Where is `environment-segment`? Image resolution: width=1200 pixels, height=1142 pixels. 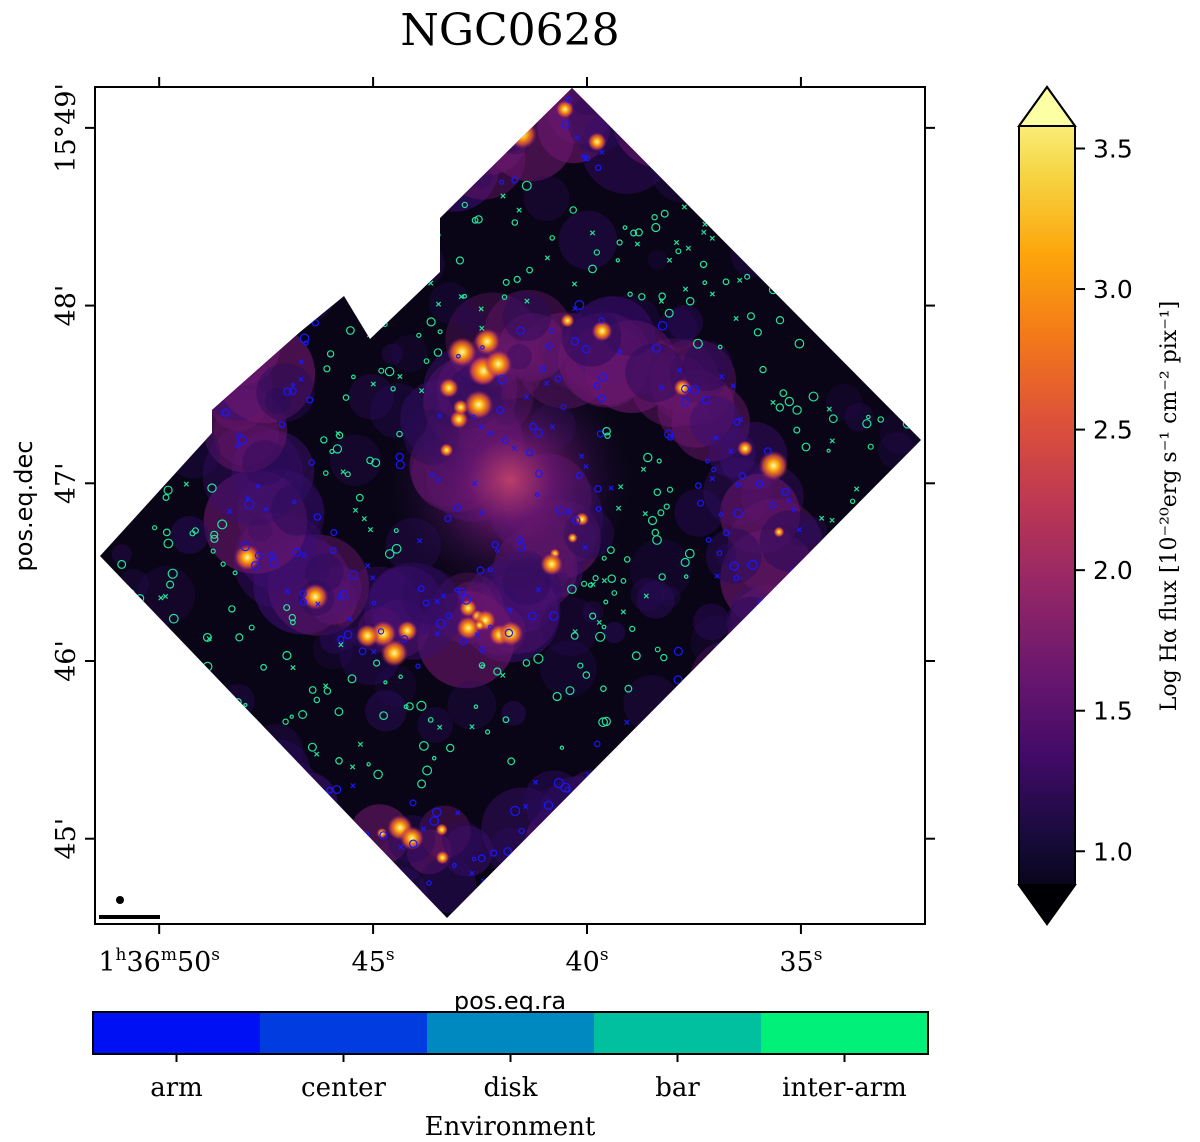 environment-segment is located at coordinates (511, 1033).